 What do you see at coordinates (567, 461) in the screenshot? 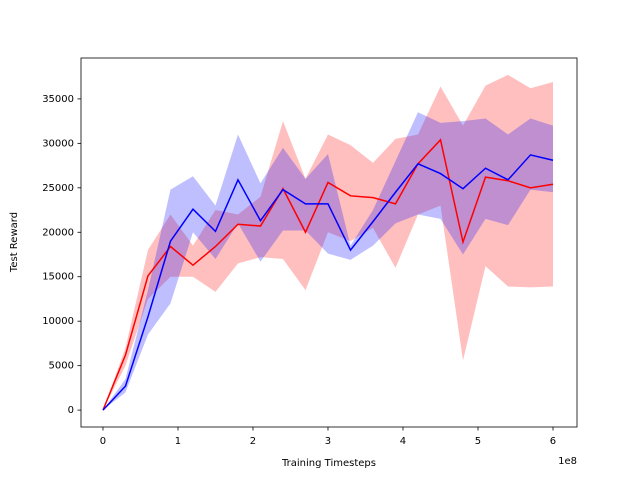
I see `x-offset-label: 1e8` at bounding box center [567, 461].